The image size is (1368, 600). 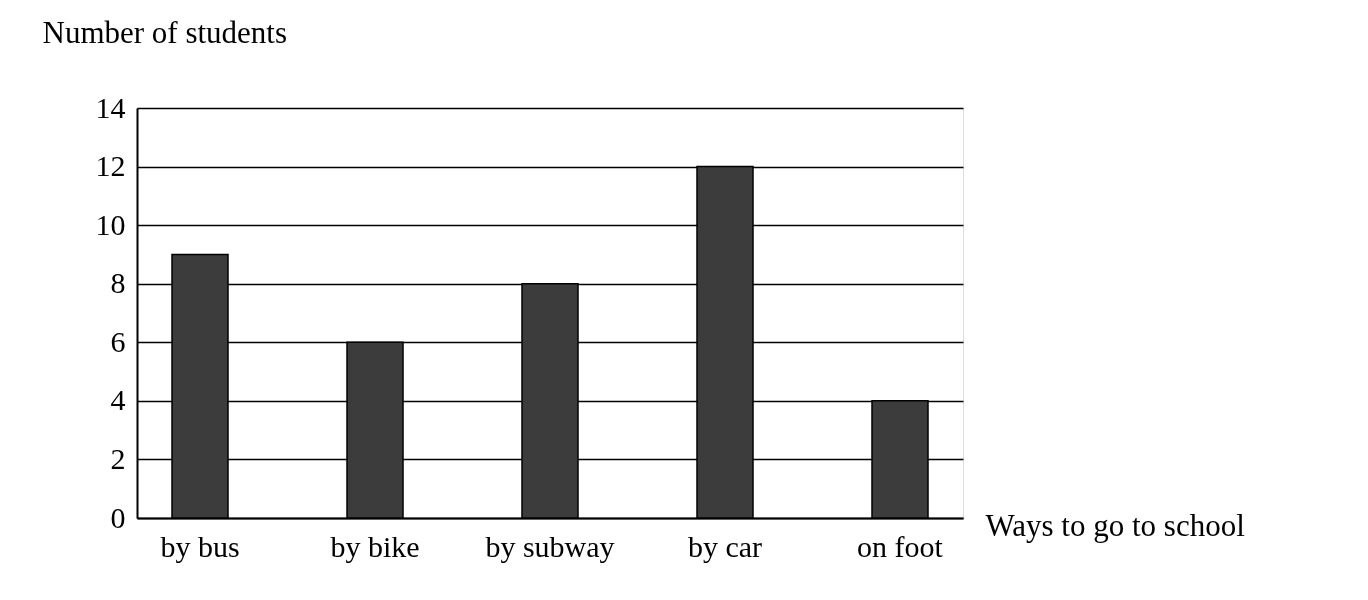 I want to click on x-tick-label: by subway, so click(x=550, y=546).